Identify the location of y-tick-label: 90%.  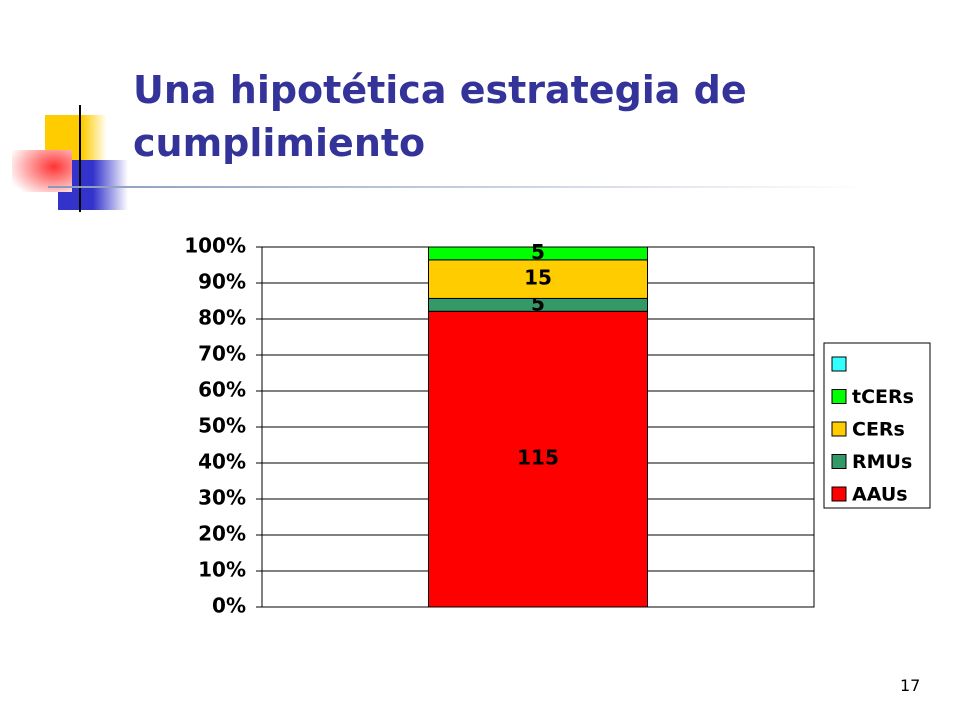
(222, 282).